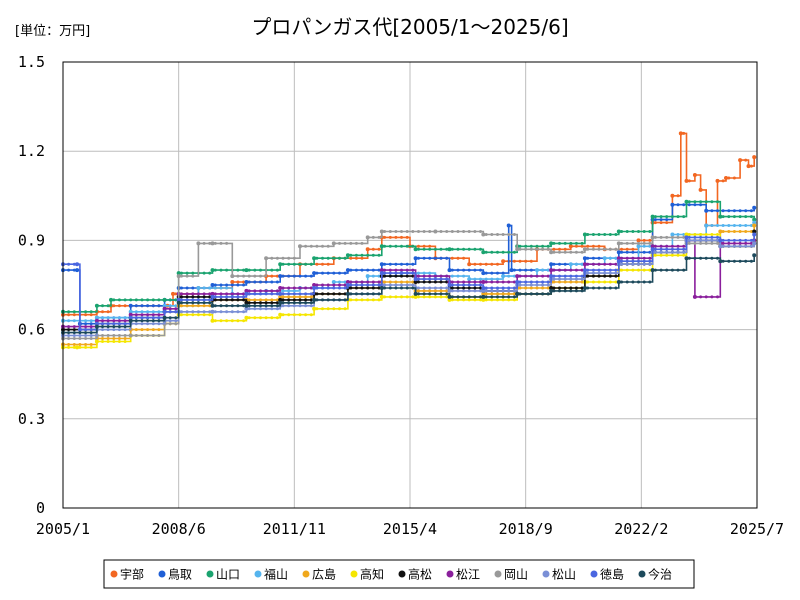 This screenshot has width=800, height=600. What do you see at coordinates (757, 529) in the screenshot?
I see `x-tick-label: 2025/7` at bounding box center [757, 529].